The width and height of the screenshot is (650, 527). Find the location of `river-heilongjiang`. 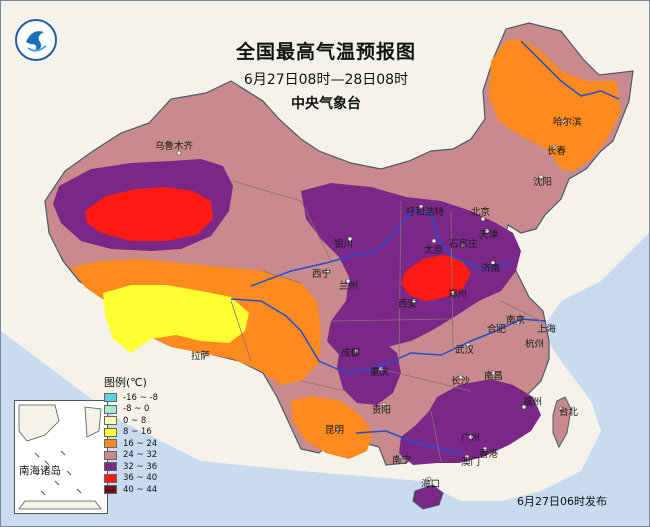

river-heilongjiang is located at coordinates (570, 70).